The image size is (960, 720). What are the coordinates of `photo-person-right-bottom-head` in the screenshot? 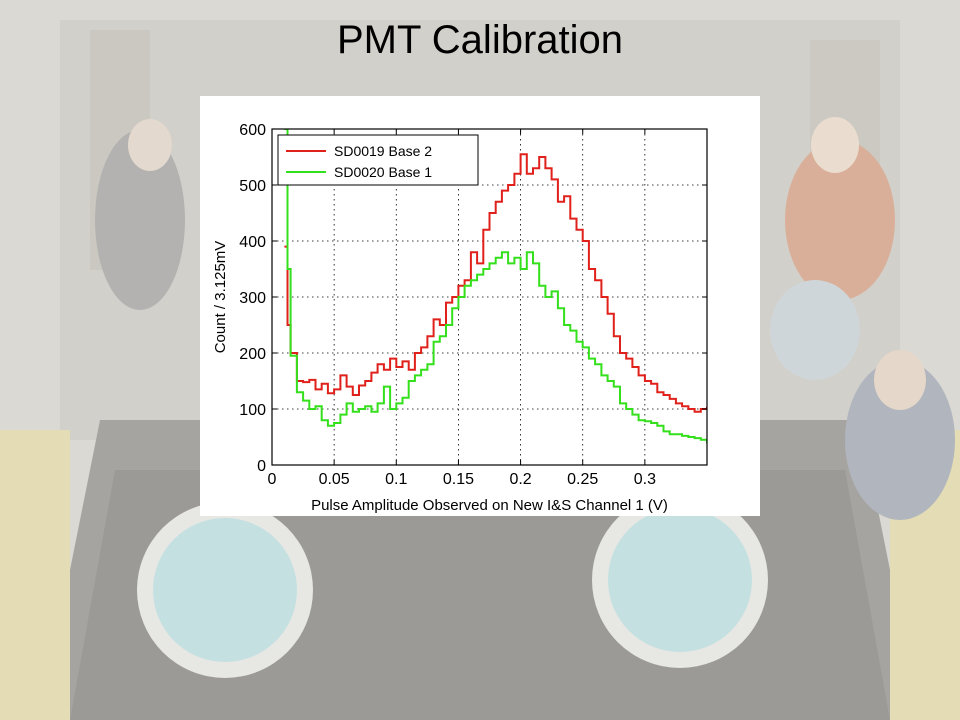 It's located at (900, 380).